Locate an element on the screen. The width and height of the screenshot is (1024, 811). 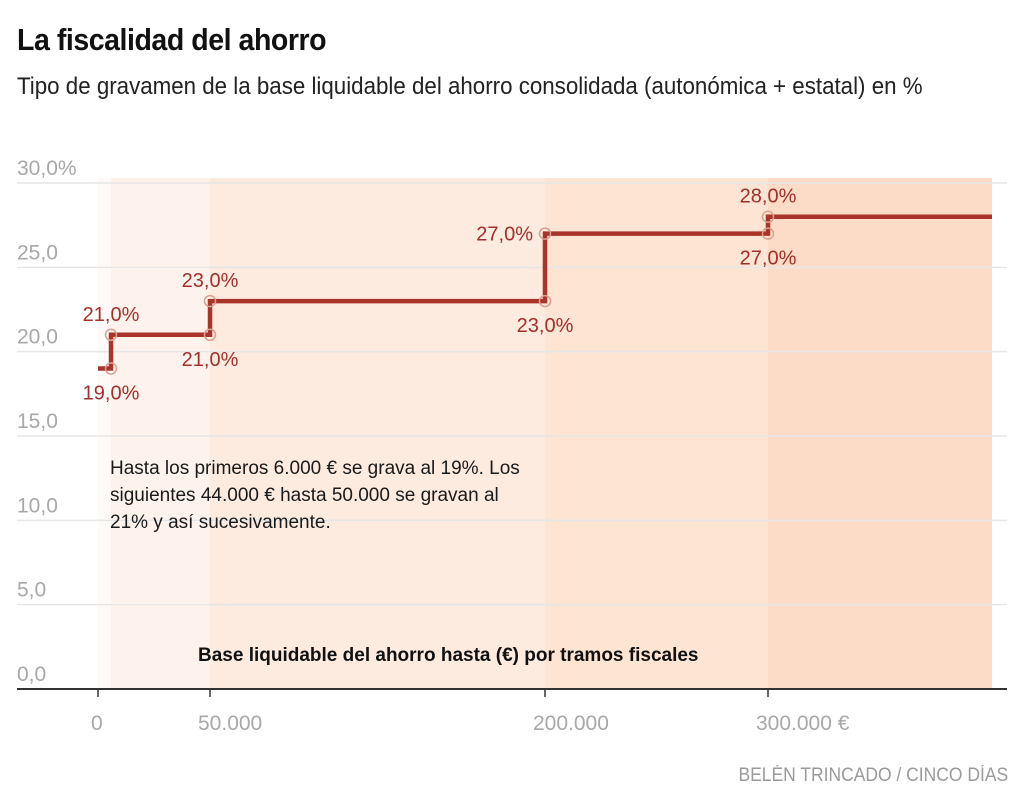
x-tick-label: 50.000 is located at coordinates (230, 723).